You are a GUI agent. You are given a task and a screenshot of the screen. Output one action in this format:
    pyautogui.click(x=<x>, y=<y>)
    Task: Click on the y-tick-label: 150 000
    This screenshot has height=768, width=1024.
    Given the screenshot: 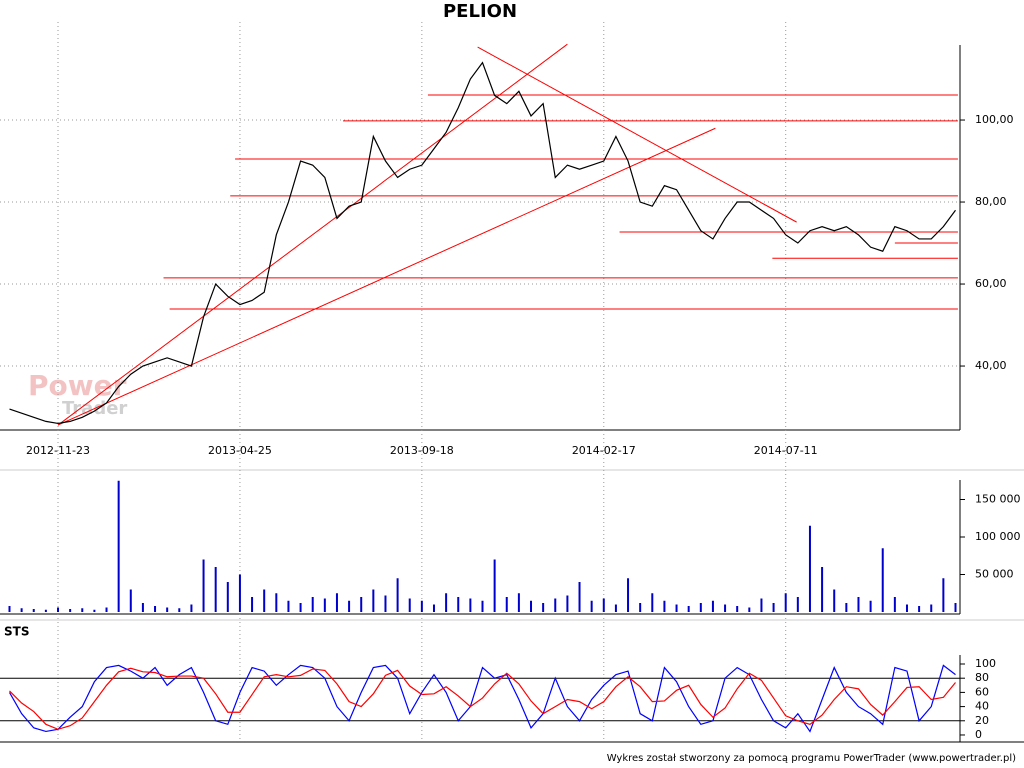 What is the action you would take?
    pyautogui.click(x=998, y=499)
    